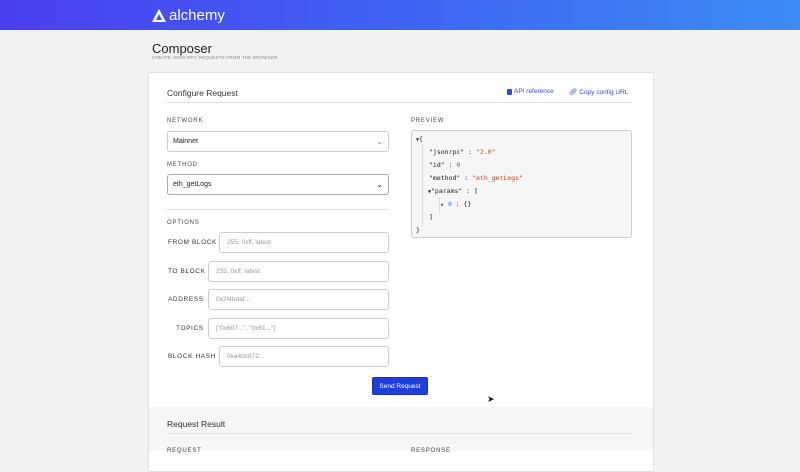  What do you see at coordinates (278, 184) in the screenshot?
I see `method-select: eth_getLogs ⌄` at bounding box center [278, 184].